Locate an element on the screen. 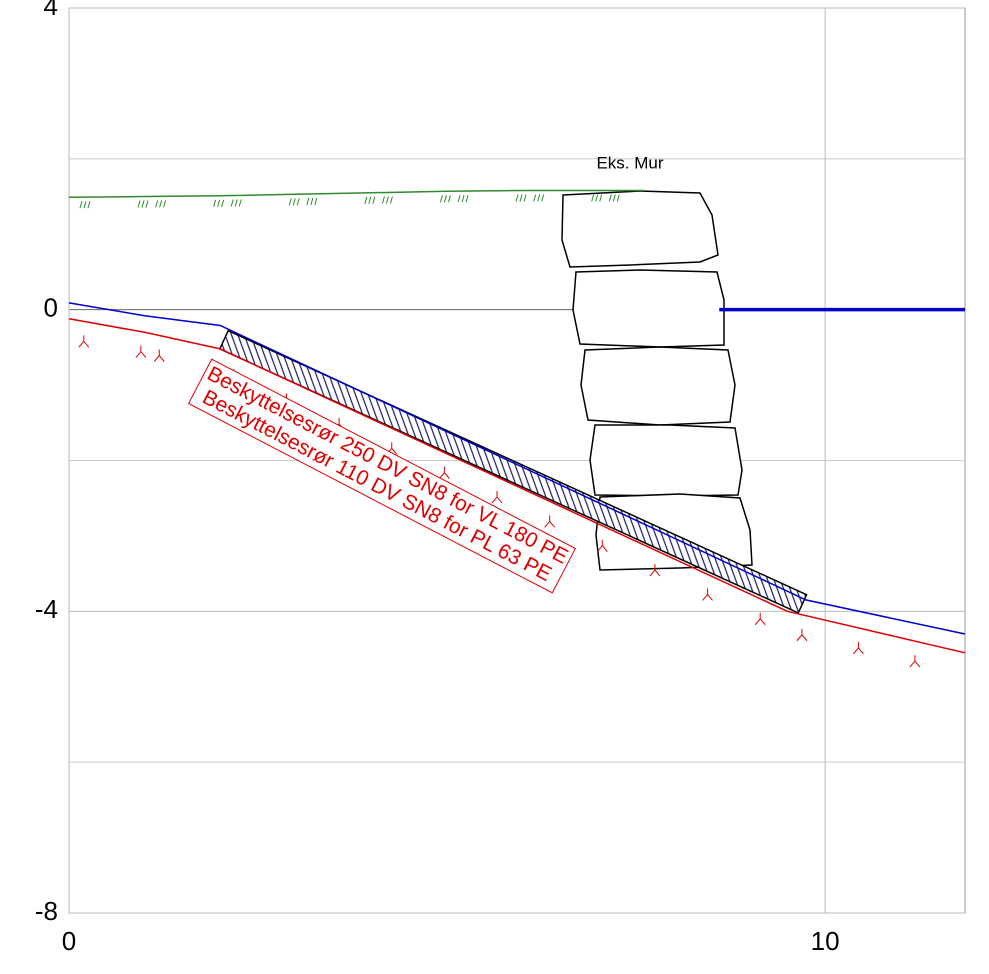 The image size is (989, 974). note-box is located at coordinates (382, 476).